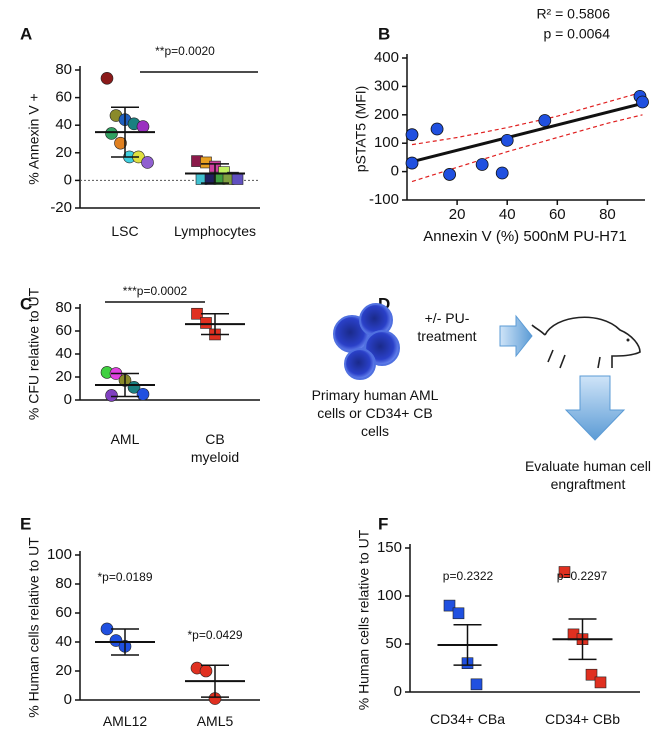  I want to click on confidence-band, so click(527, 118).